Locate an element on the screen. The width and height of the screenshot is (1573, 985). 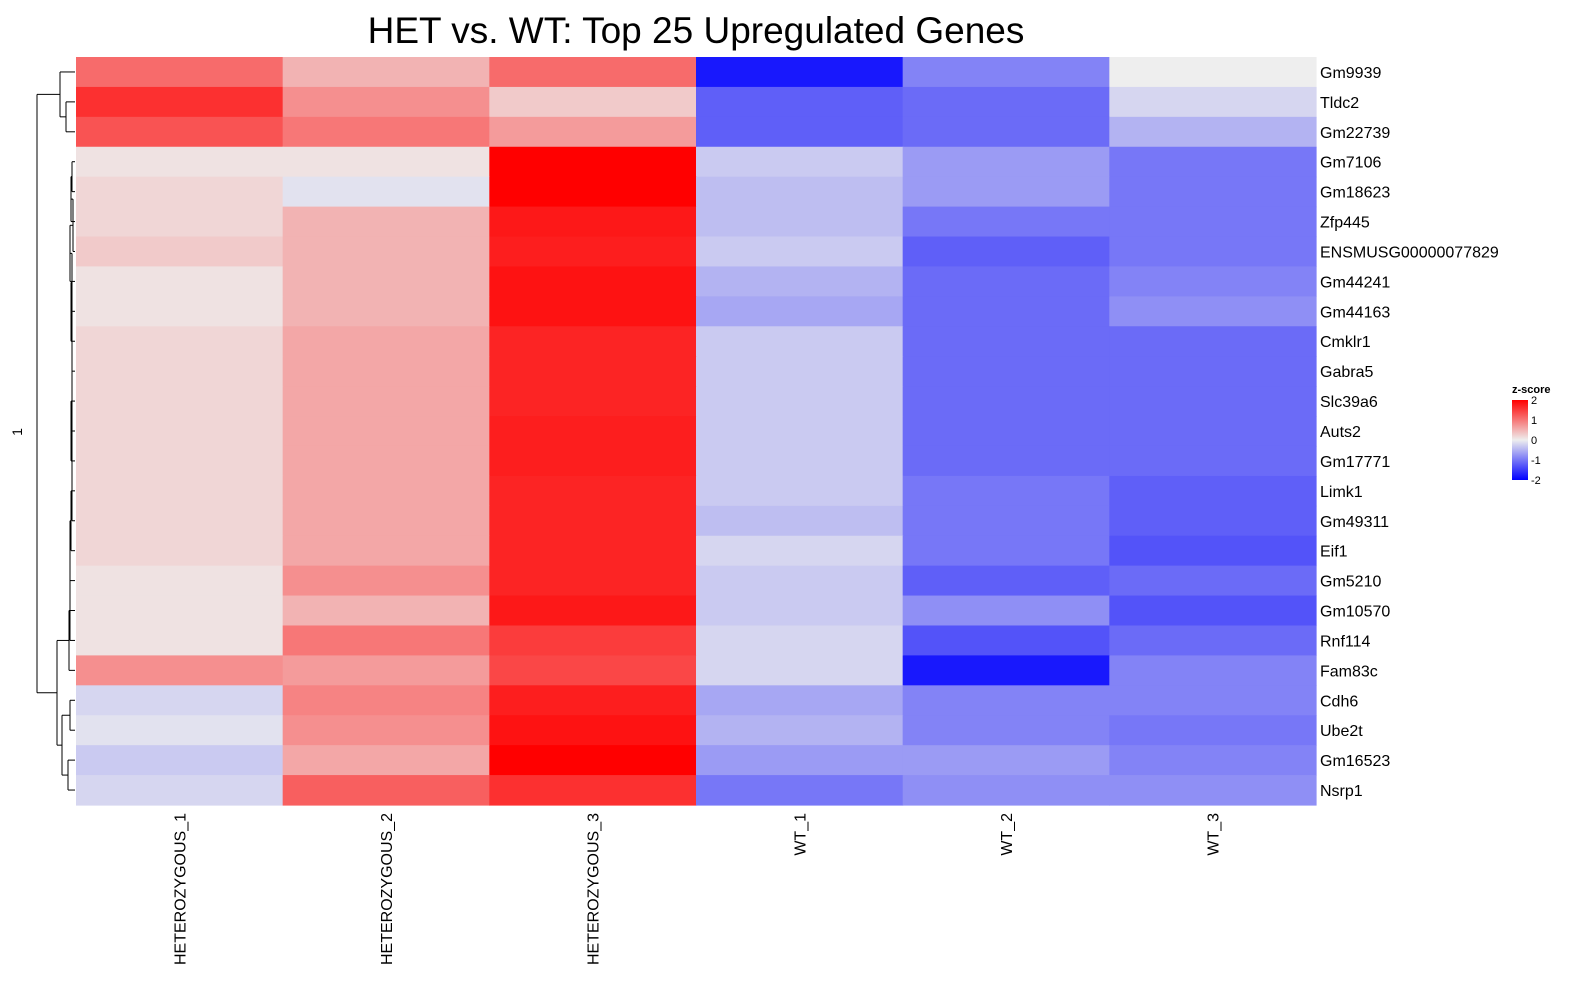
row-label: Gm44241 is located at coordinates (1355, 282).